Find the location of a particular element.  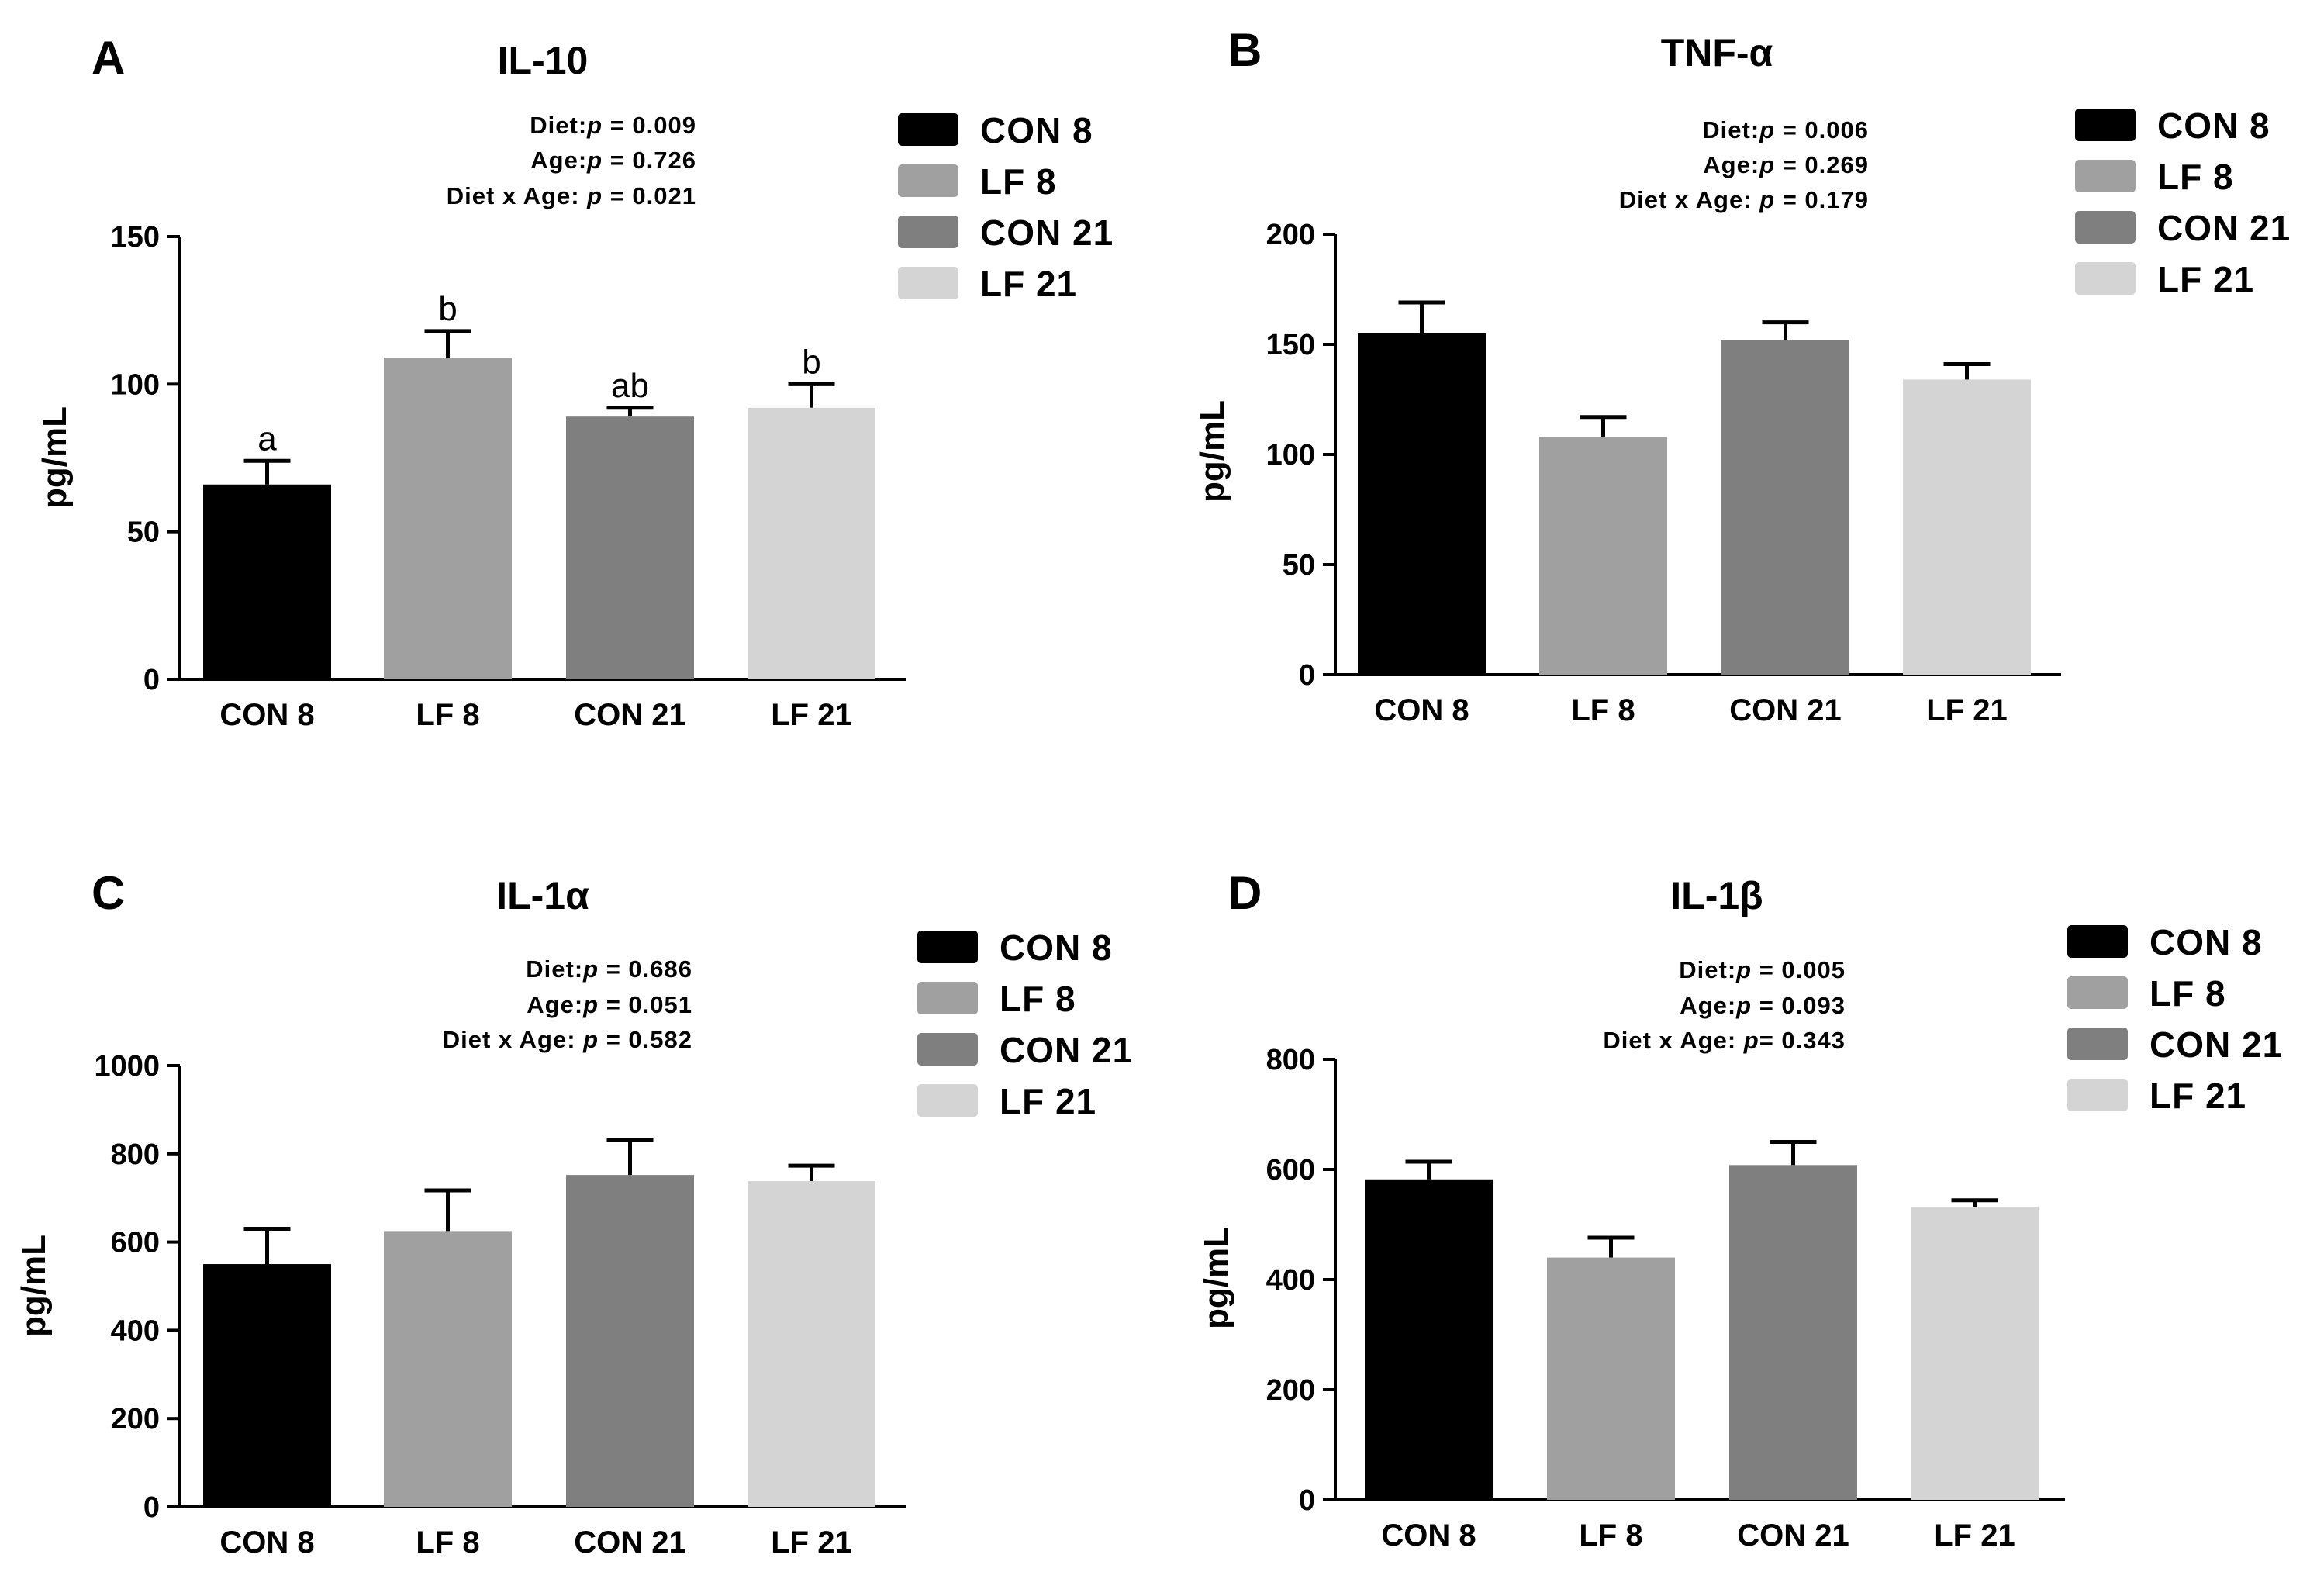

p-value-stat: Age:p = 0.051 is located at coordinates (609, 1004).